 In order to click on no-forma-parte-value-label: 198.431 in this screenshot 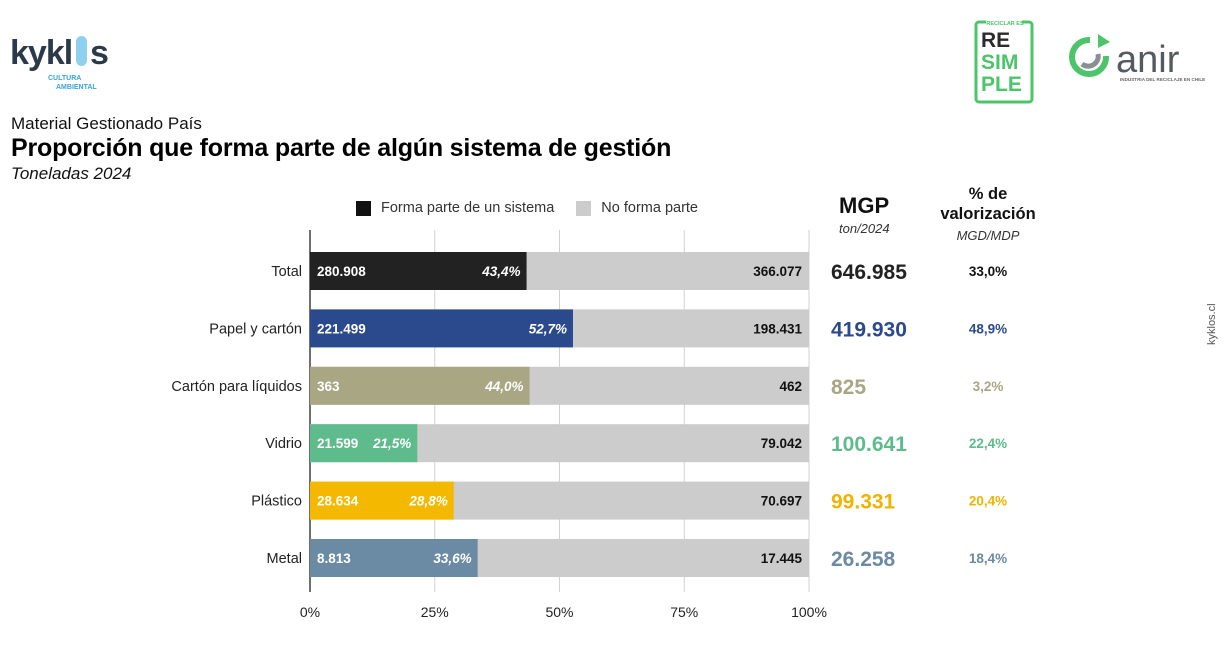, I will do `click(777, 328)`.